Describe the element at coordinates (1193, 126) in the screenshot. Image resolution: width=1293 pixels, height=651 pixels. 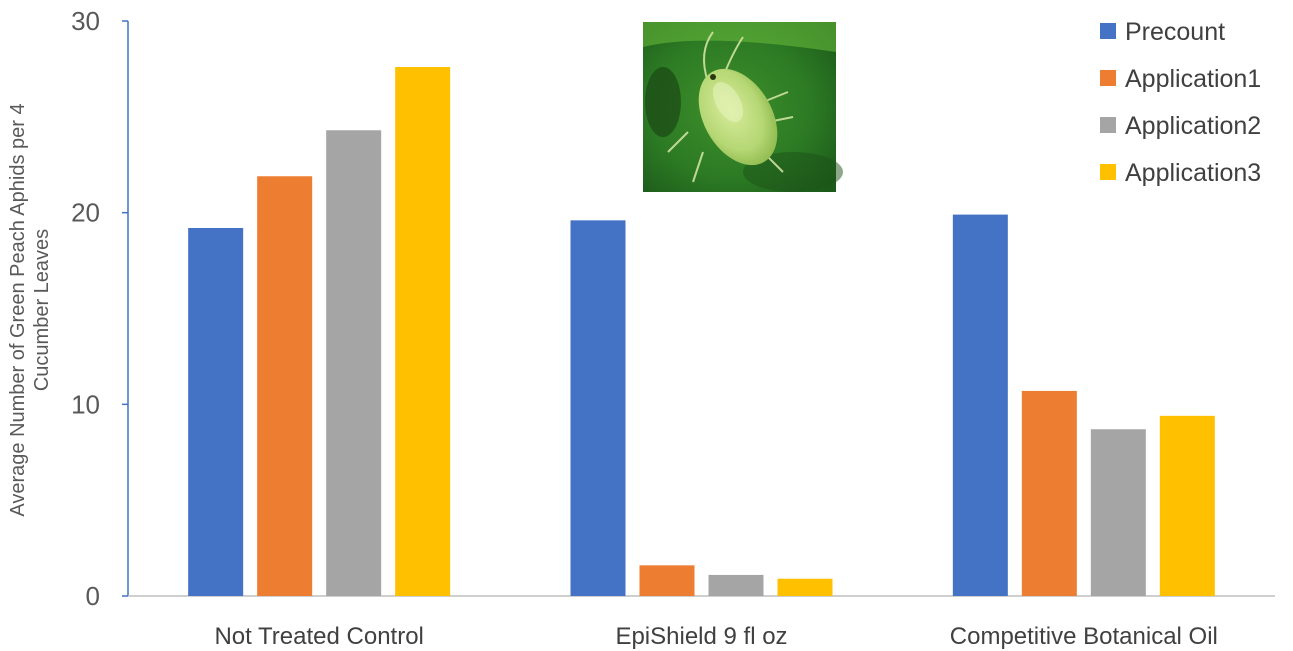
I see `legend-label: Application2` at that location.